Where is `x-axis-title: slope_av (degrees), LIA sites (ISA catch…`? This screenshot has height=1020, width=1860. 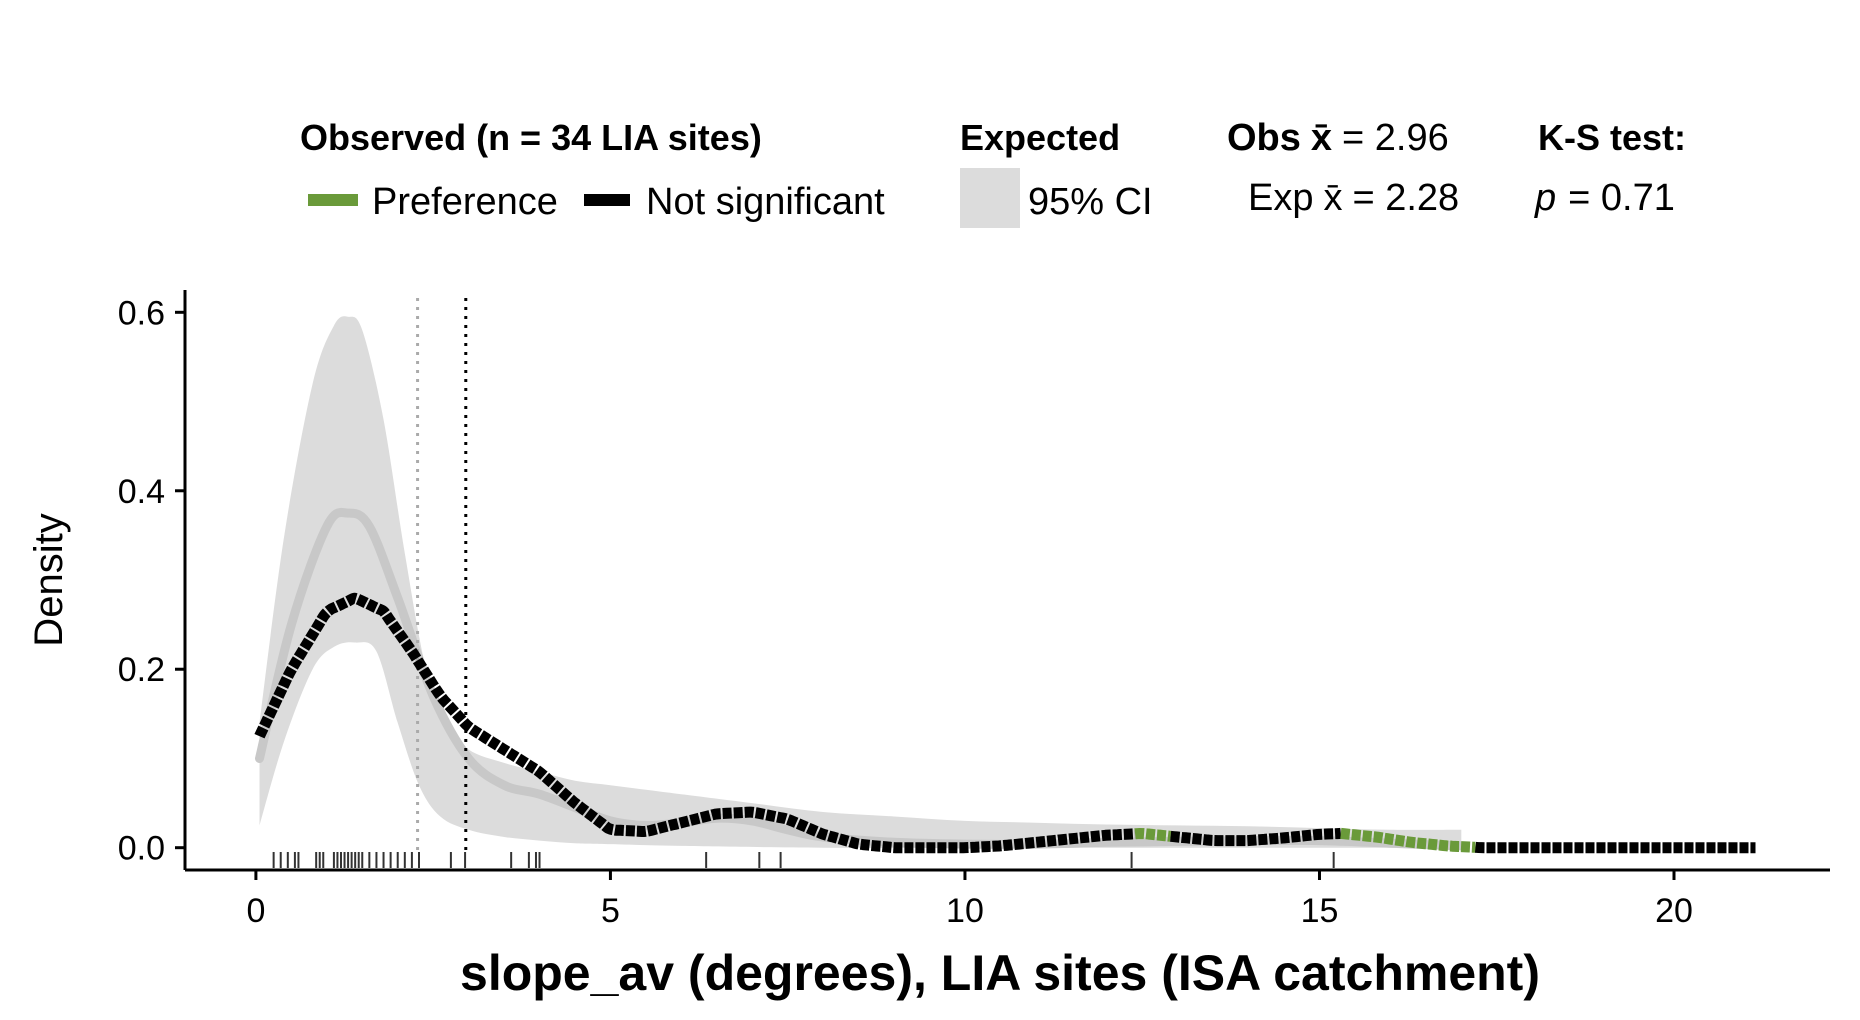
x-axis-title: slope_av (degrees), LIA sites (ISA catch… is located at coordinates (1000, 973).